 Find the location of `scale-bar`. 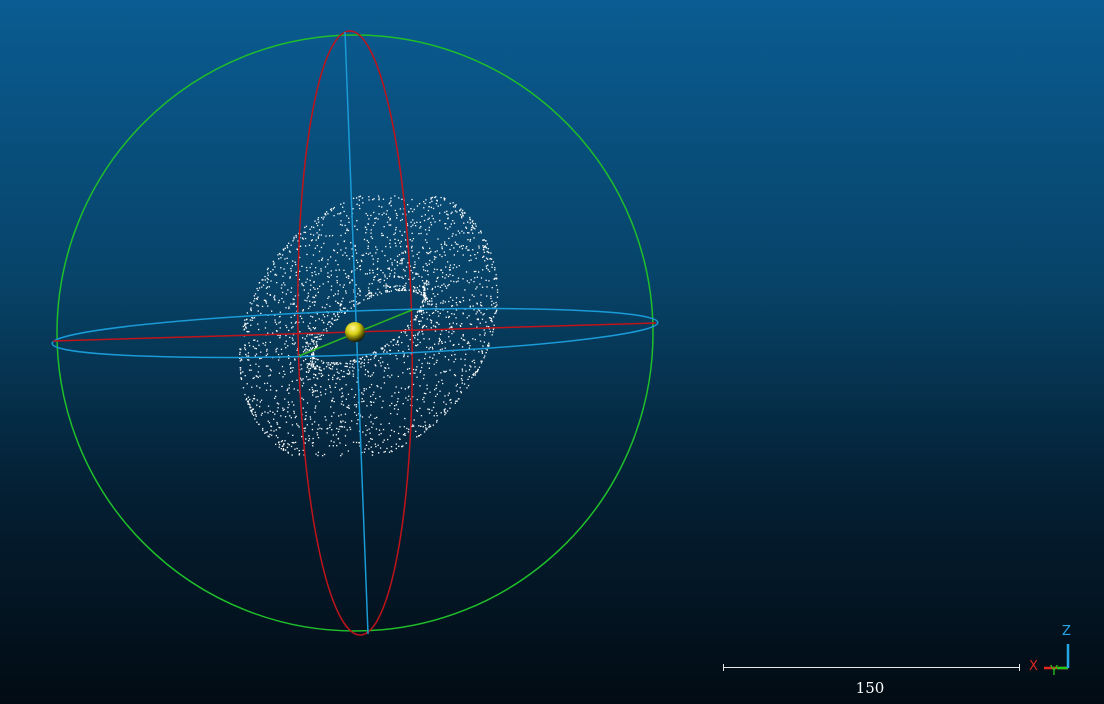

scale-bar is located at coordinates (871, 667).